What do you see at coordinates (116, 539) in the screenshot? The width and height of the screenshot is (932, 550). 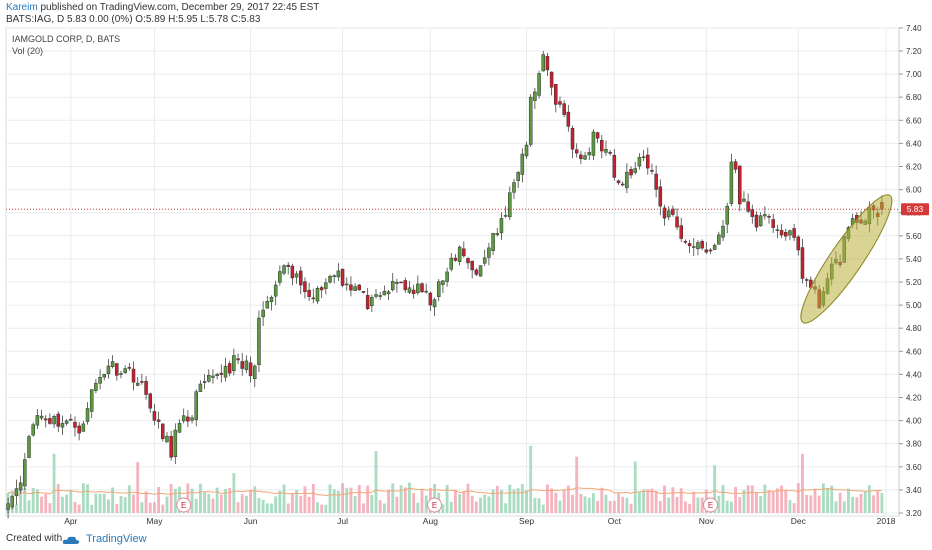 I see `tradingview-brand: TradingView` at bounding box center [116, 539].